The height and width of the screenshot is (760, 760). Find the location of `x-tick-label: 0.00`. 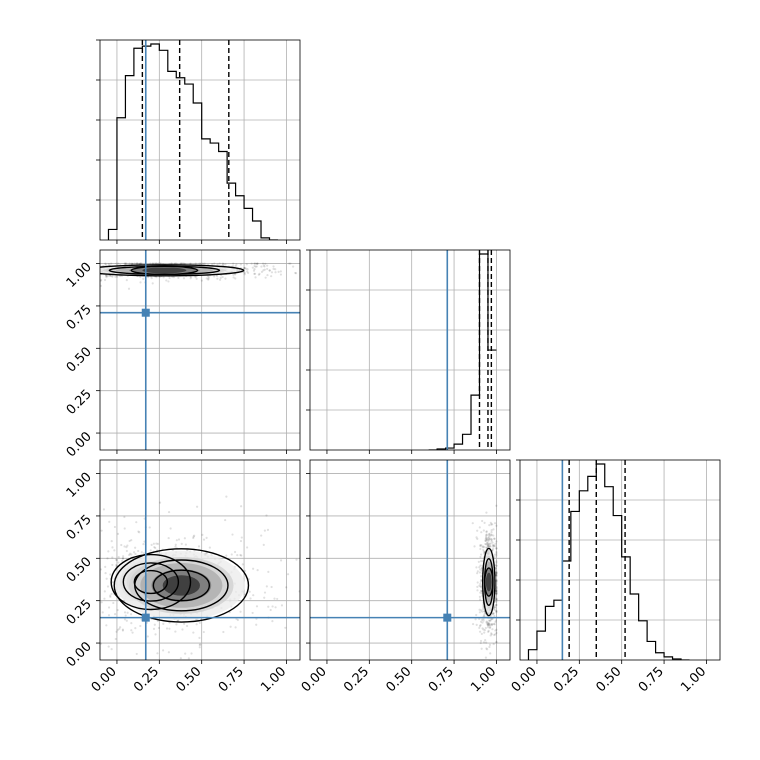

x-tick-label: 0.00 is located at coordinates (524, 679).